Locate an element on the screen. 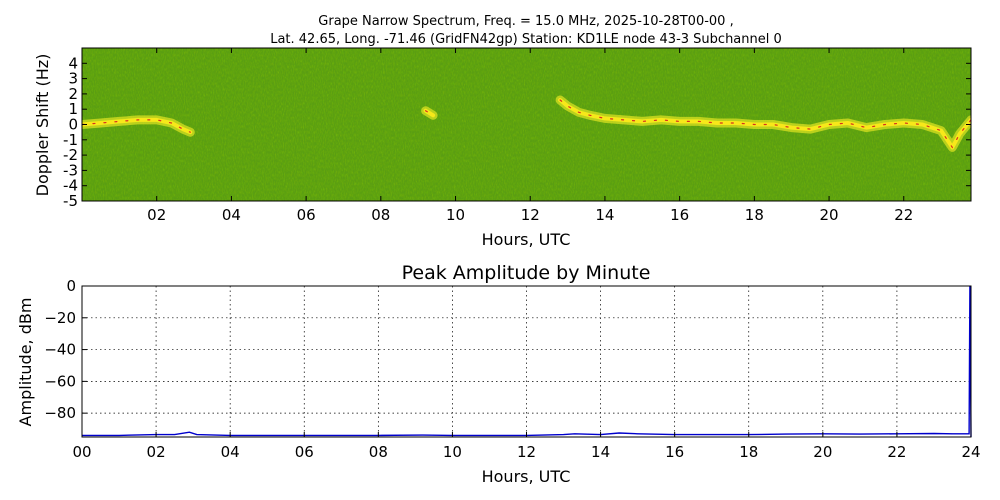  spectrogram-x-tick-label: 08 is located at coordinates (380, 215).